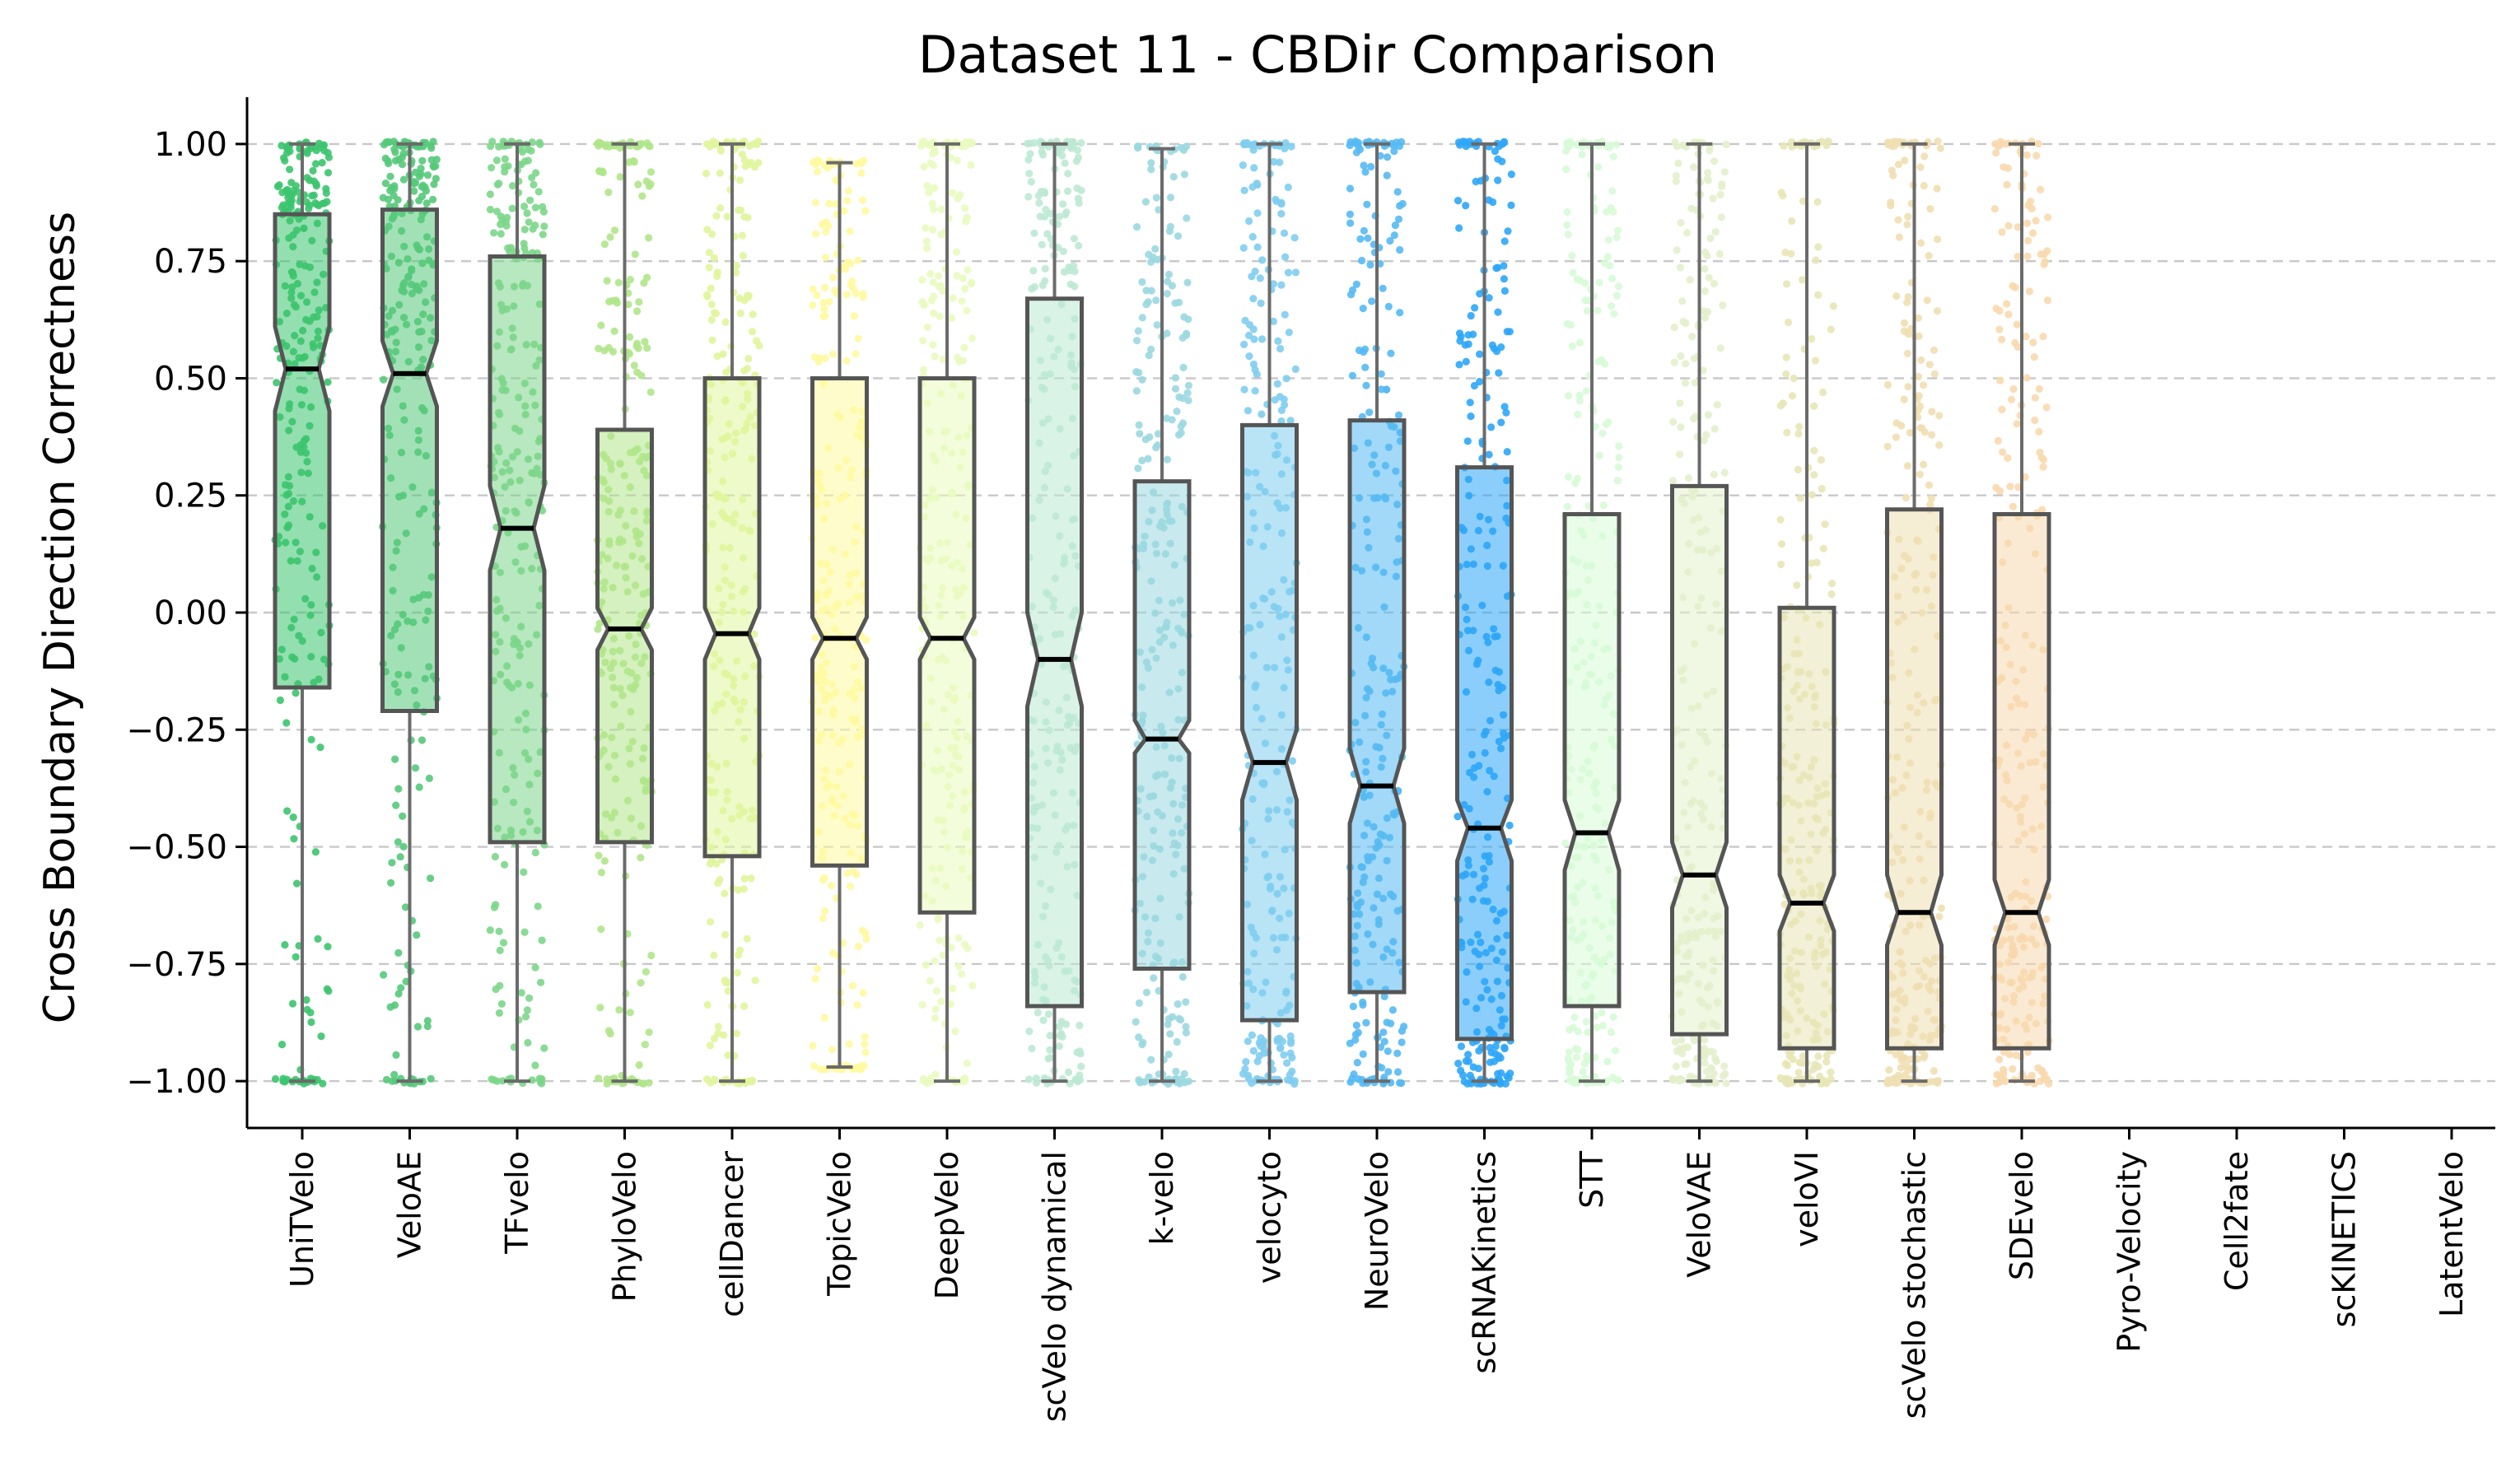 The height and width of the screenshot is (1482, 2520). What do you see at coordinates (1377, 1231) in the screenshot?
I see `x-tick-label: NeuroVelo` at bounding box center [1377, 1231].